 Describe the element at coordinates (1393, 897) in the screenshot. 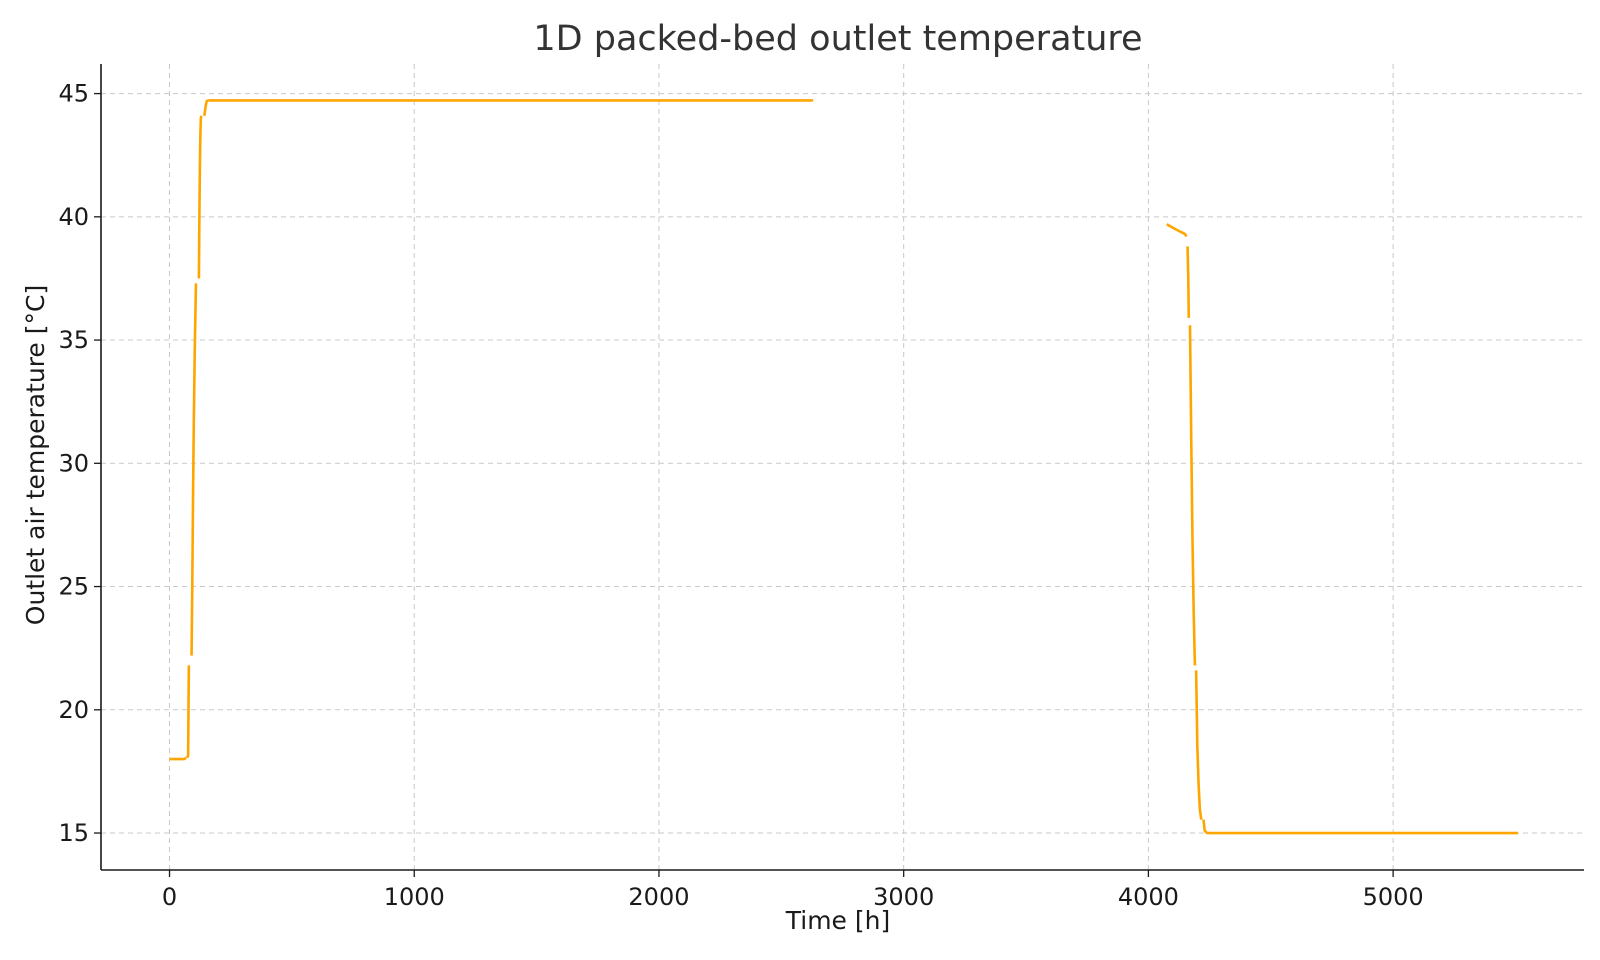

I see `x-tick-label-5: 5000` at that location.